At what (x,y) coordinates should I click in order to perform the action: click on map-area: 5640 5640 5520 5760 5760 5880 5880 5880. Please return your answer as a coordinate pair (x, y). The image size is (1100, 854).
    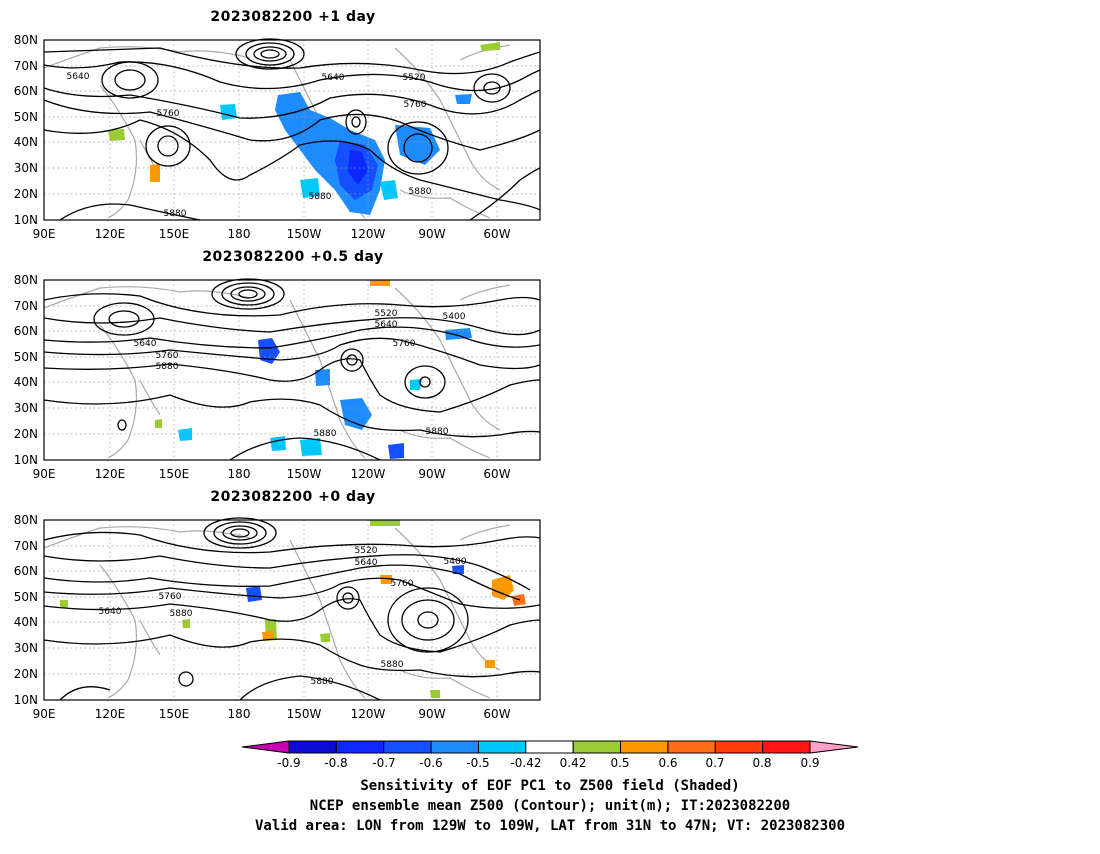
    Looking at the image, I should click on (292, 129).